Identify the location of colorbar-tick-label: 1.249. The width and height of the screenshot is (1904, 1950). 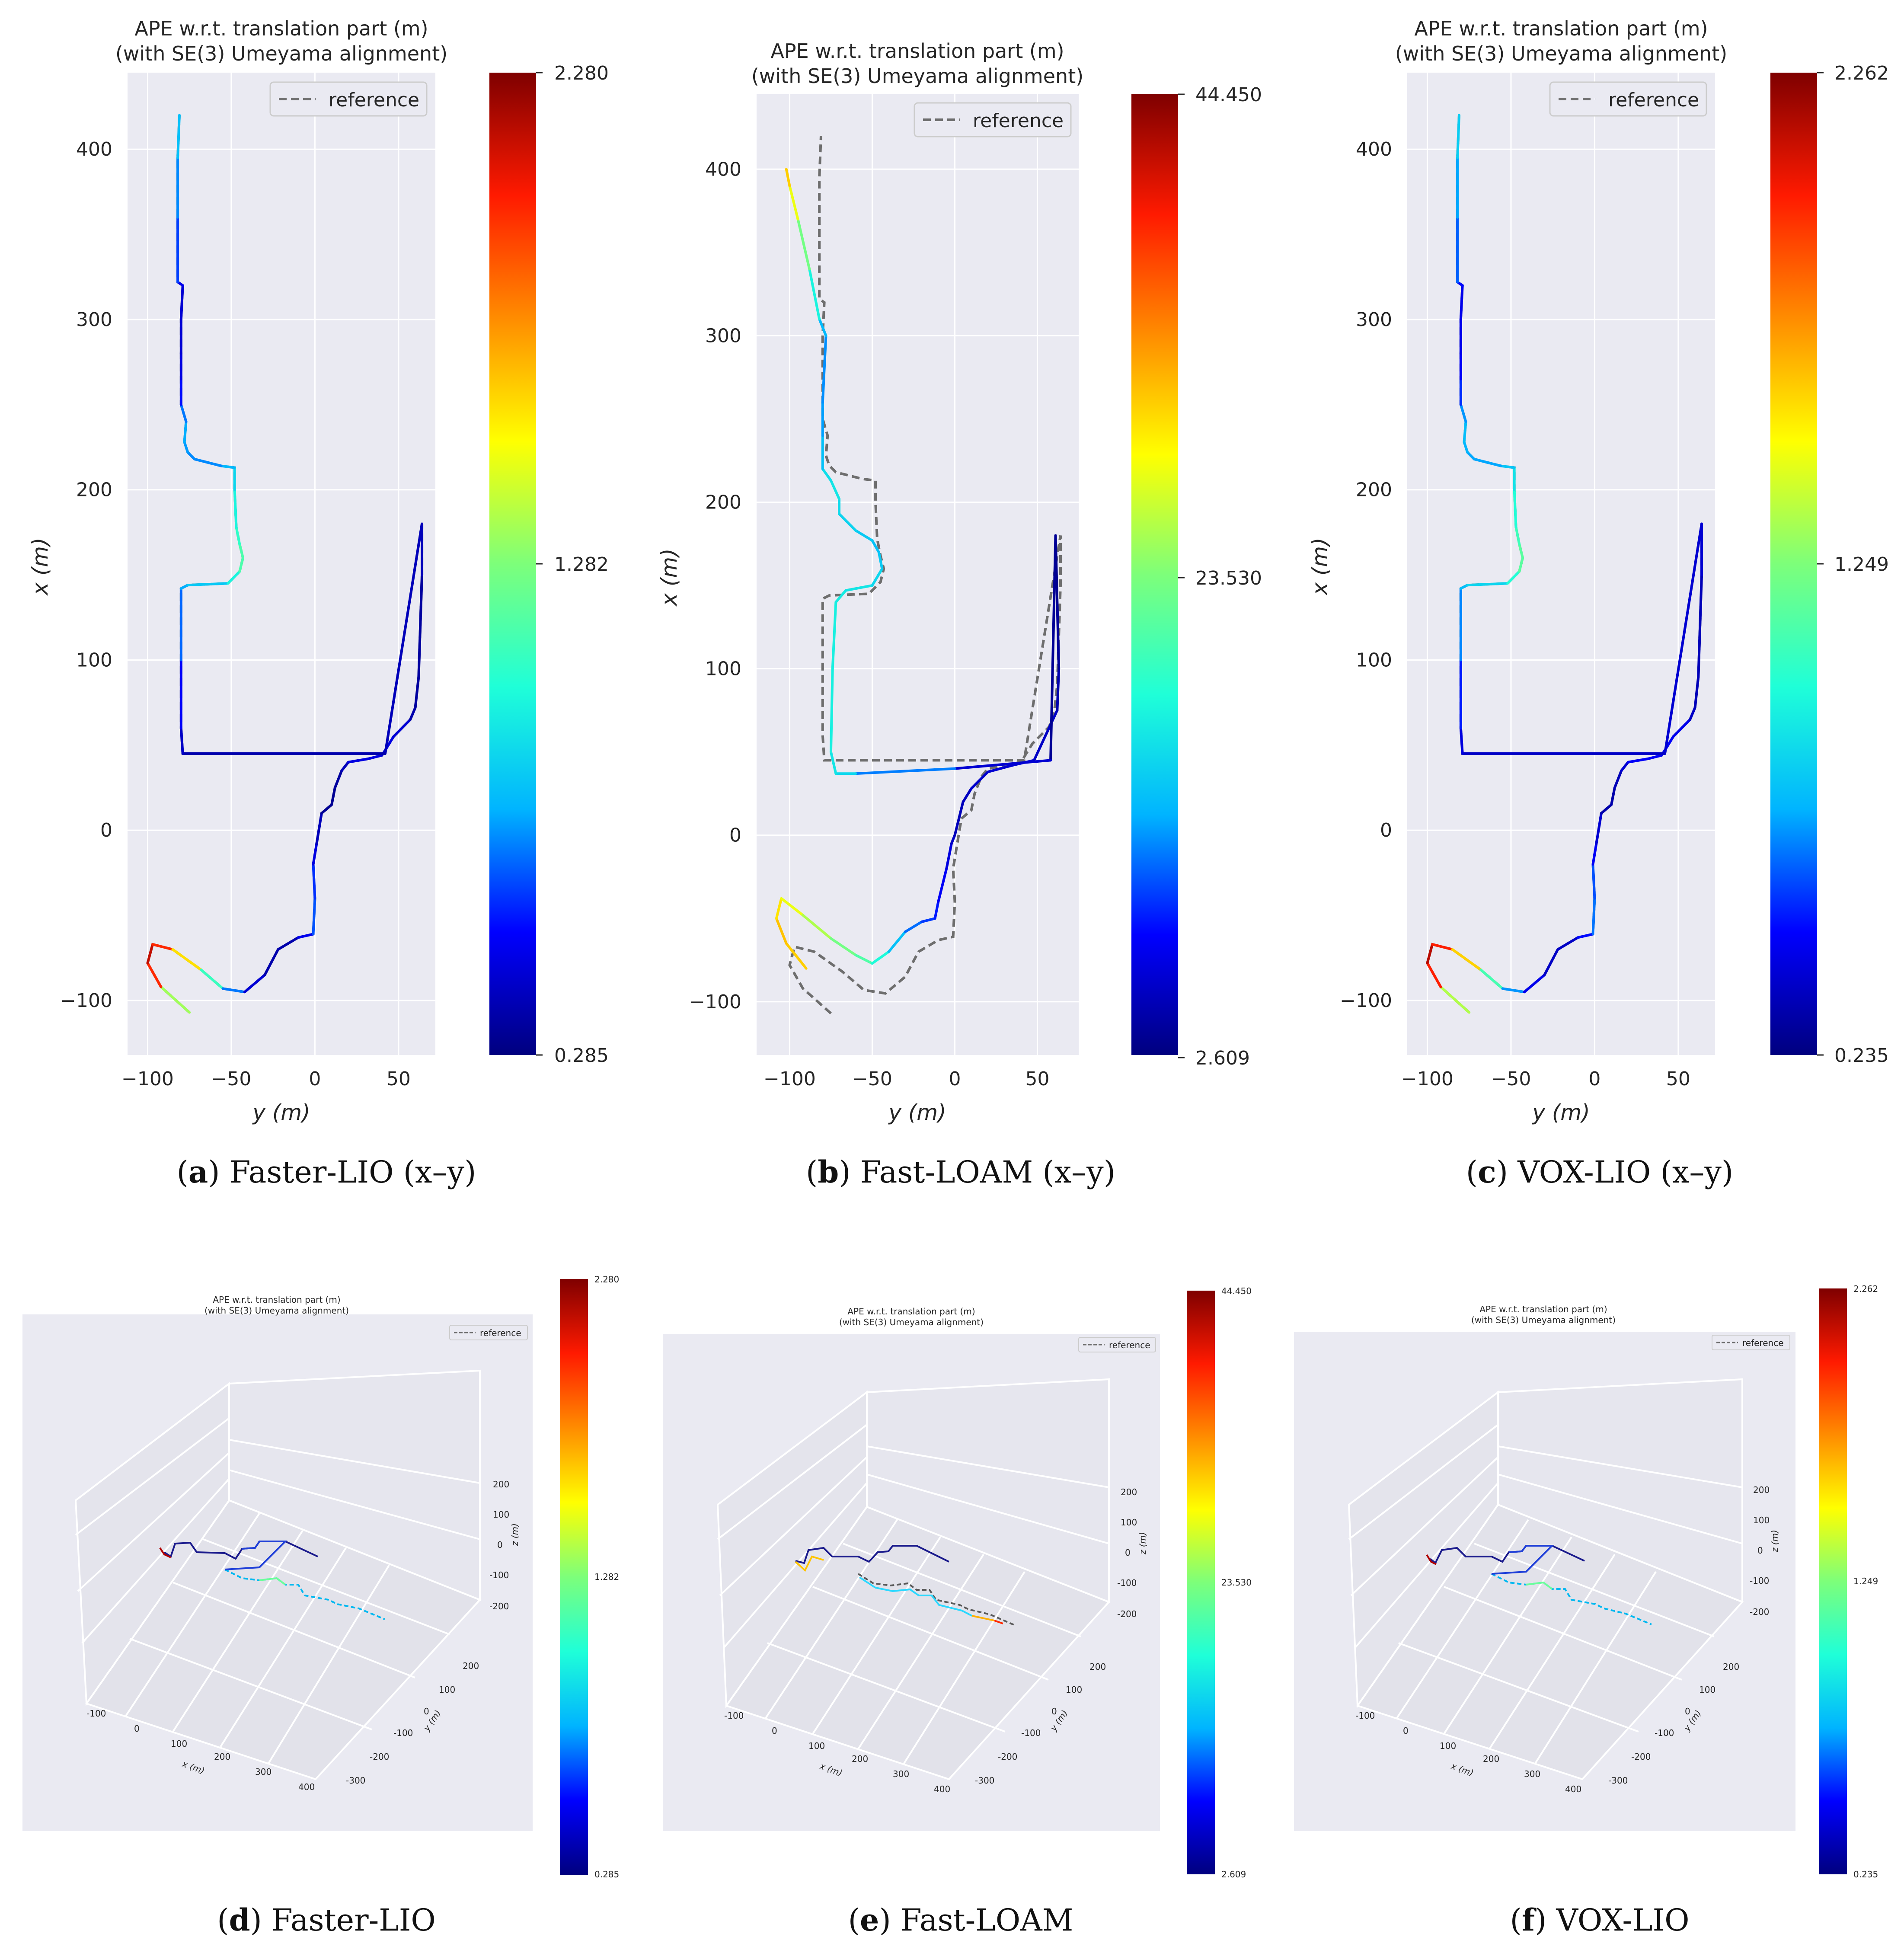
(1862, 564).